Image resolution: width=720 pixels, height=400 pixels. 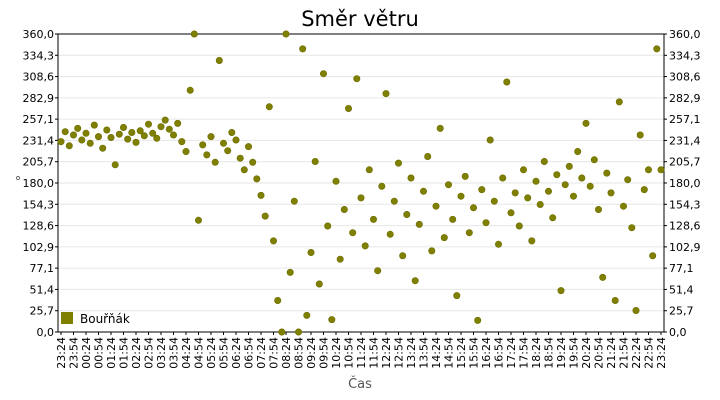 What do you see at coordinates (599, 353) in the screenshot?
I see `x-tick-label: 20:54` at bounding box center [599, 353].